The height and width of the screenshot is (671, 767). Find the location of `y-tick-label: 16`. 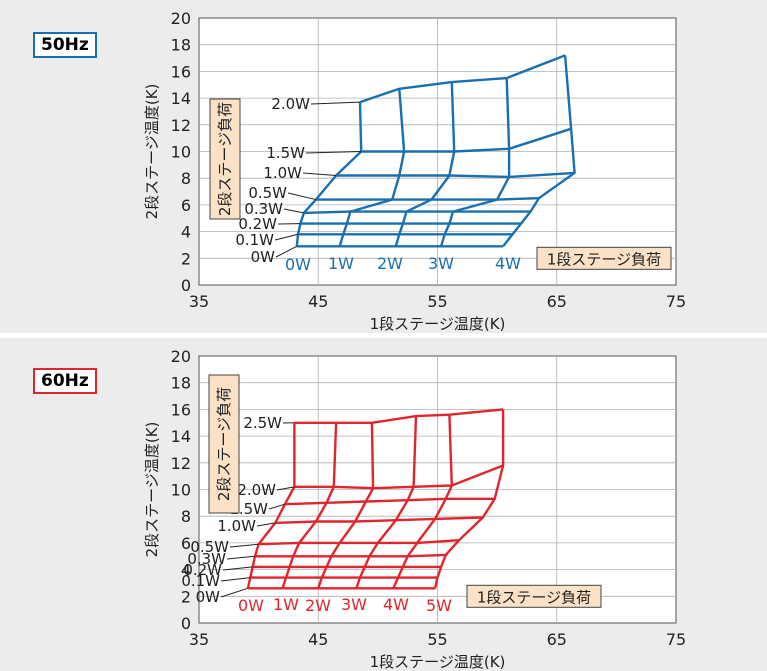

y-tick-label: 16 is located at coordinates (181, 71).